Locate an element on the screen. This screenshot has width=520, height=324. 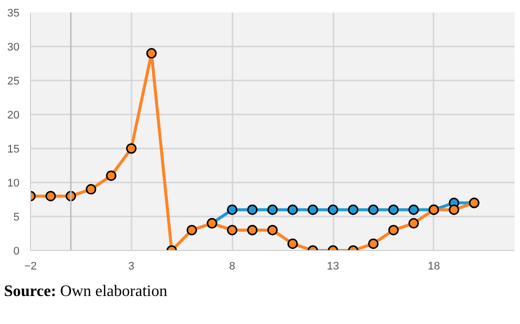
y-tick-label: 20 is located at coordinates (13, 116).